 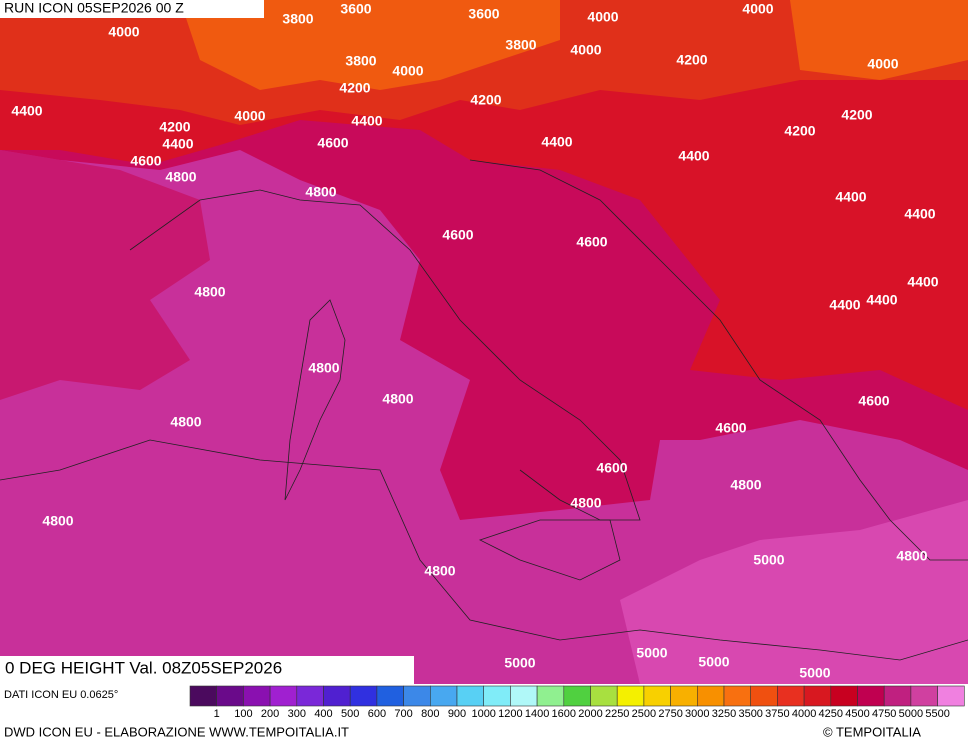 What do you see at coordinates (857, 714) in the screenshot?
I see `legend-label: 4500` at bounding box center [857, 714].